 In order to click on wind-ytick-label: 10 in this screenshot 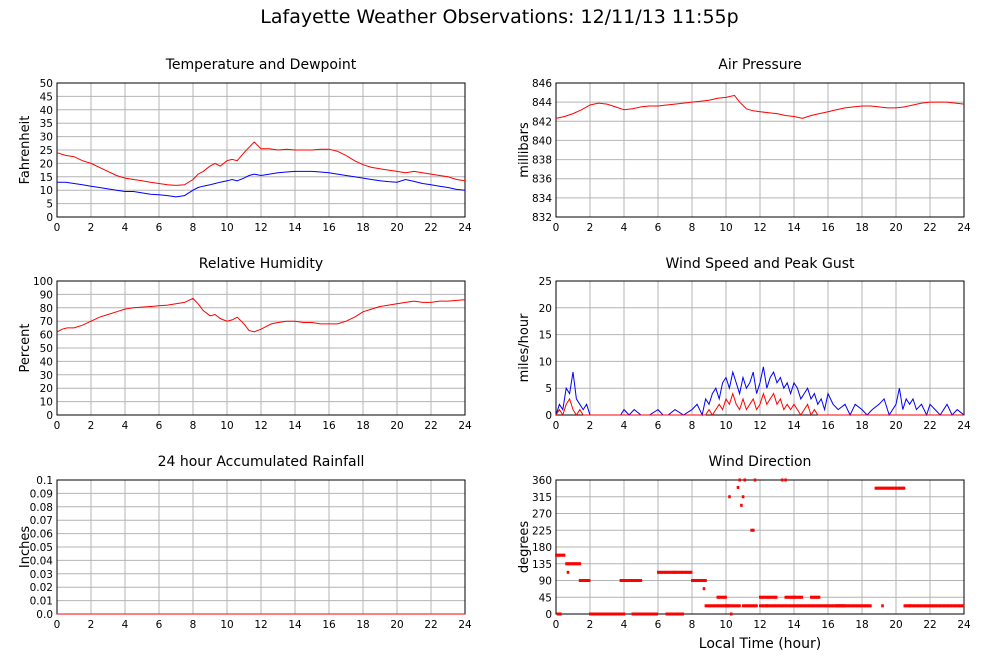, I will do `click(545, 362)`.